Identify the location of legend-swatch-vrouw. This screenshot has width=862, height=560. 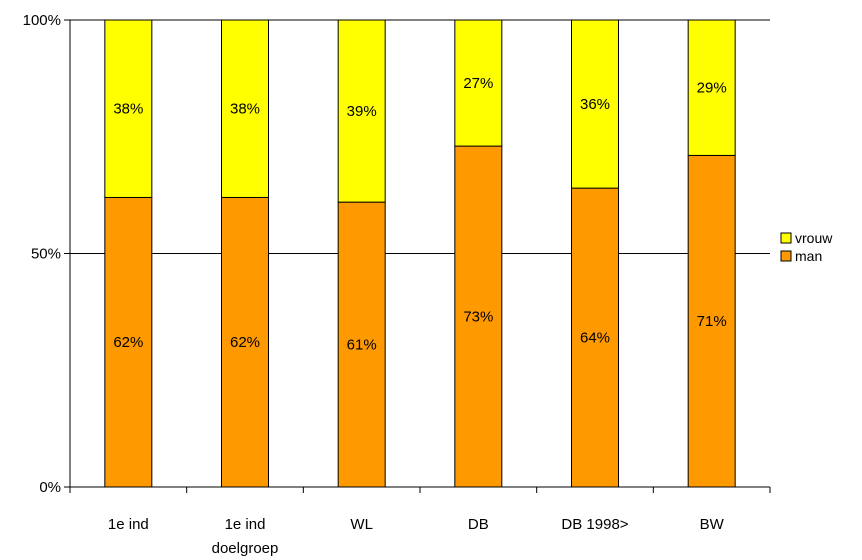
(786, 238).